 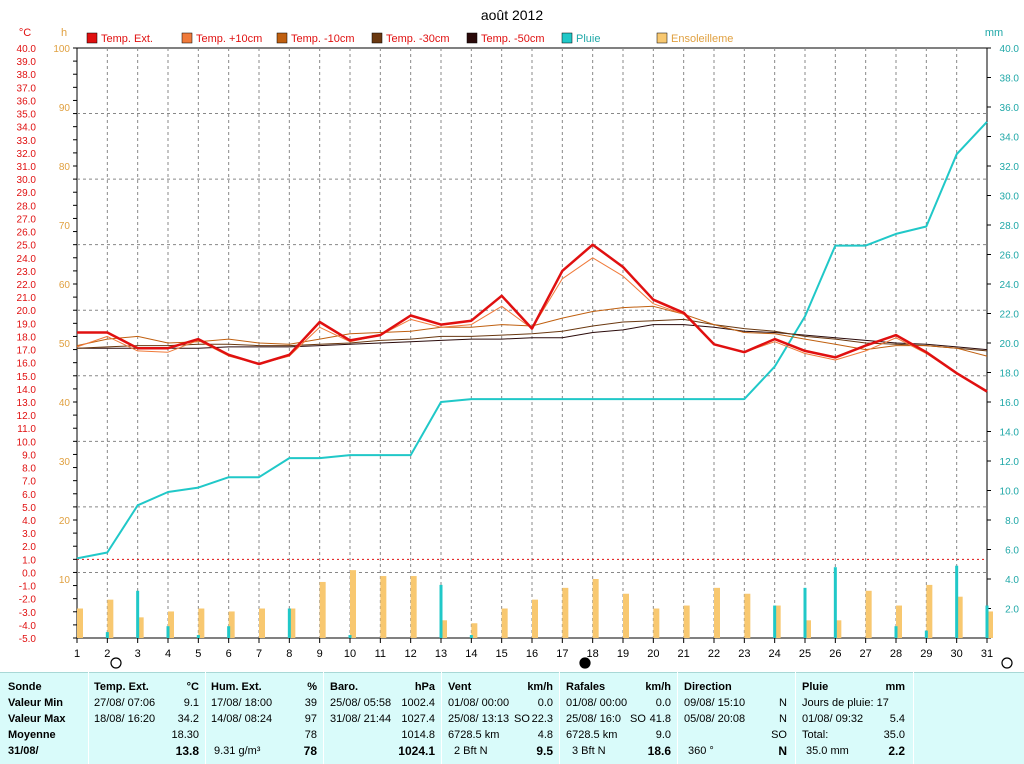 What do you see at coordinates (29, 495) in the screenshot?
I see `tick-label-temp: 6.0` at bounding box center [29, 495].